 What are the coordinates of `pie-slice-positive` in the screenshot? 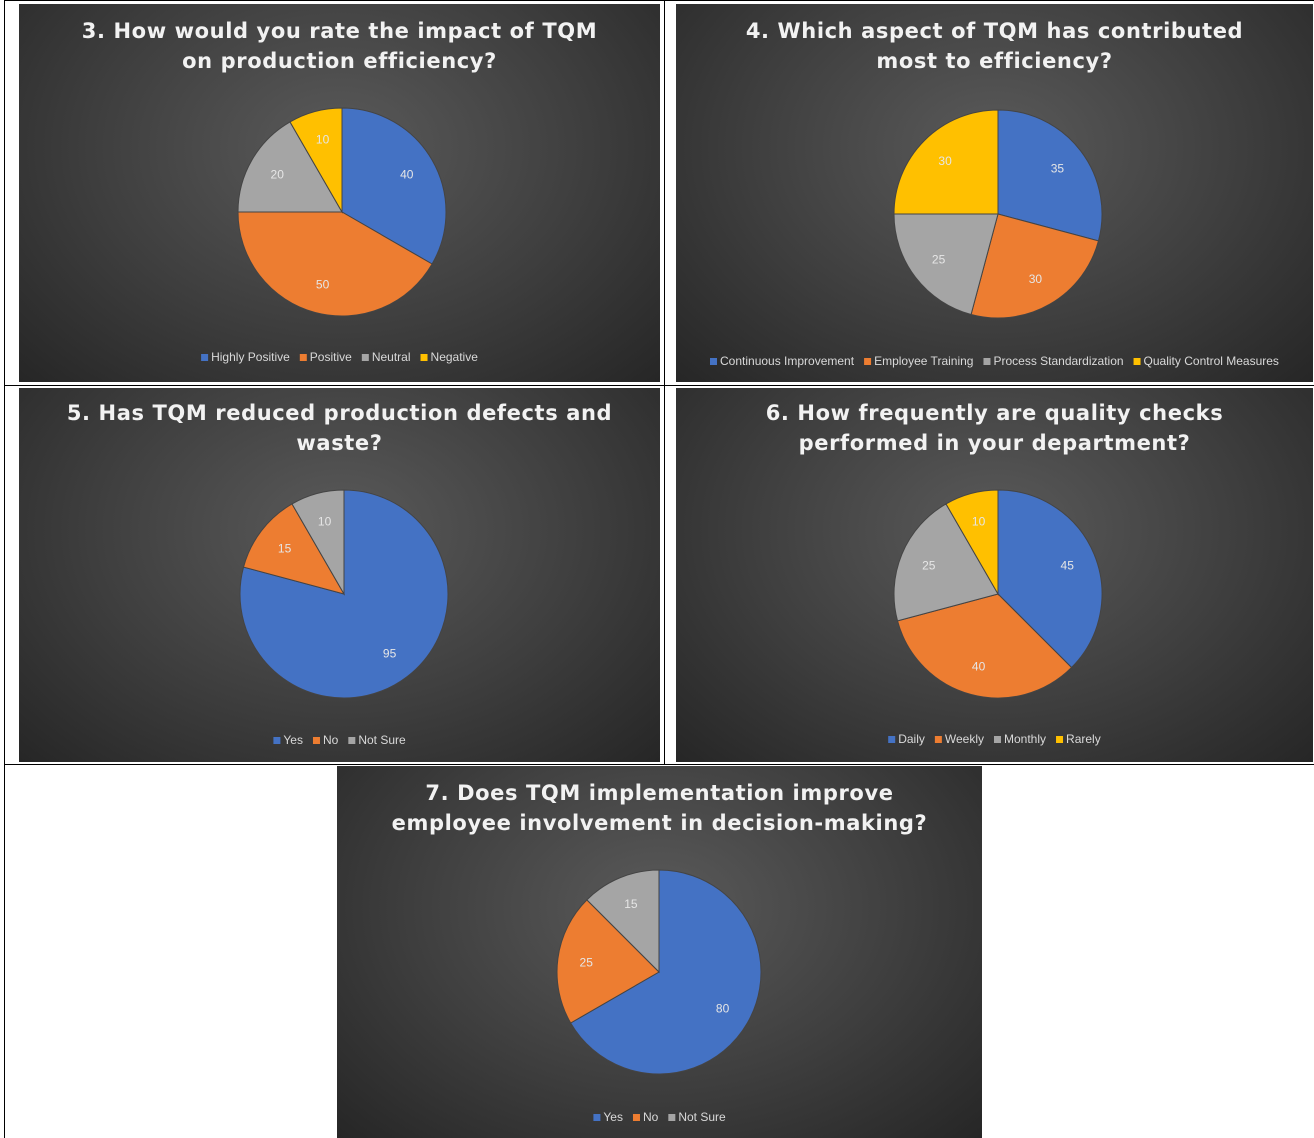 It's located at (335, 264).